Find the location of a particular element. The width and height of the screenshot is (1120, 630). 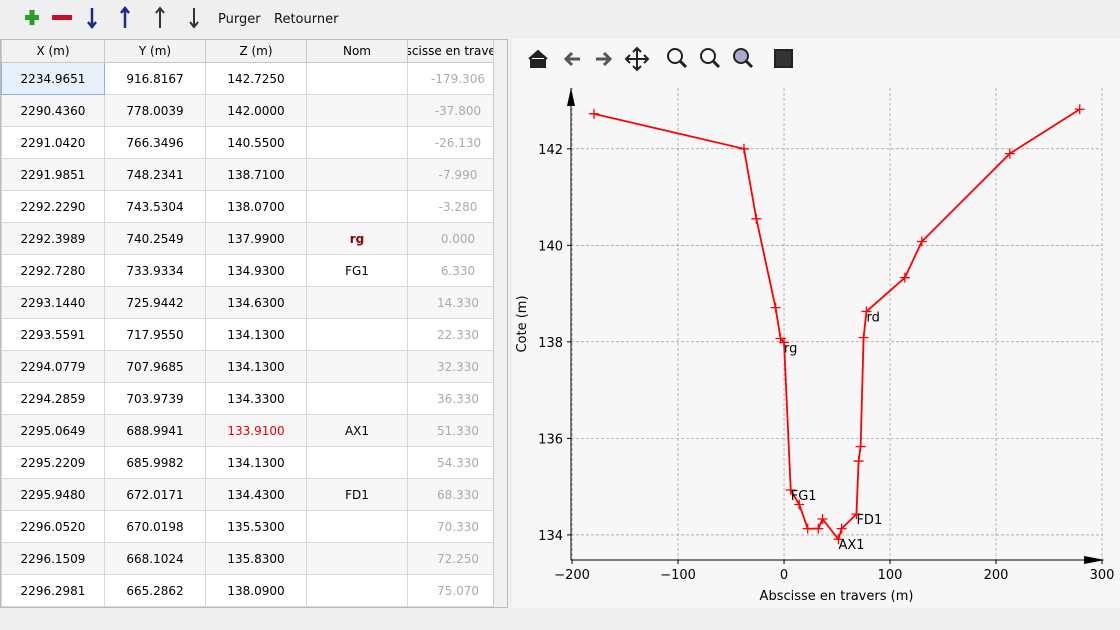

table-cell: 2296.0520 is located at coordinates (53, 526).